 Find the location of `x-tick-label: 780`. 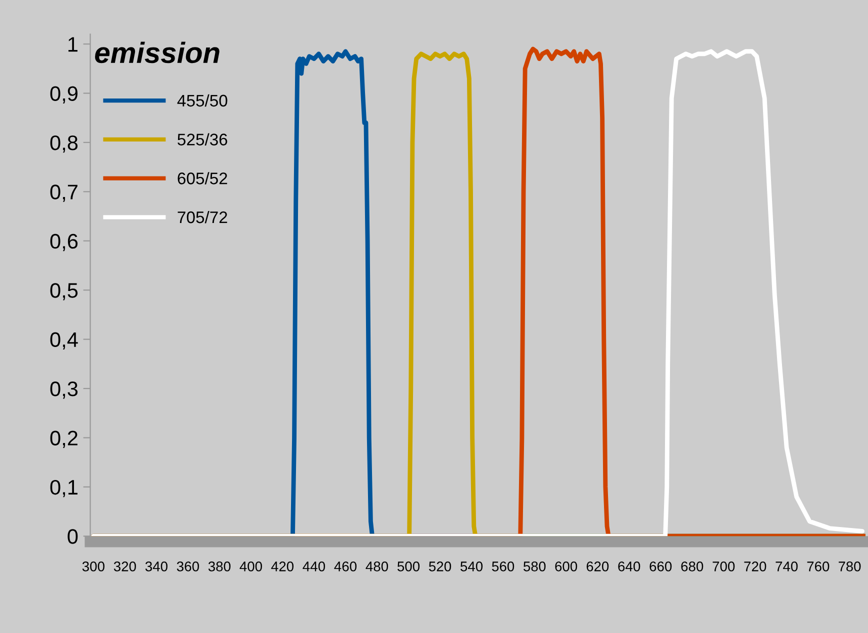

x-tick-label: 780 is located at coordinates (849, 567).